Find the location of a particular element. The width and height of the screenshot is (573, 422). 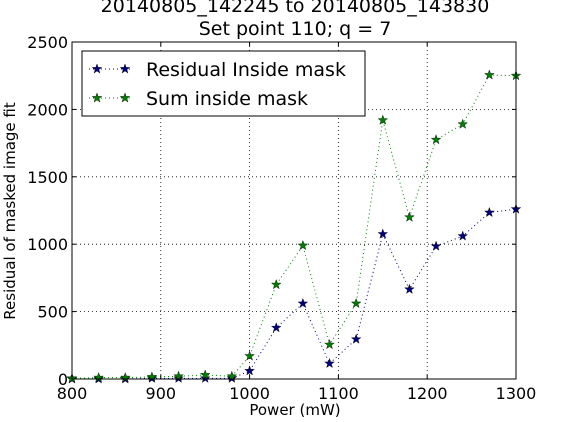

y-axis-label: Residual of masked image fit is located at coordinates (10, 211).